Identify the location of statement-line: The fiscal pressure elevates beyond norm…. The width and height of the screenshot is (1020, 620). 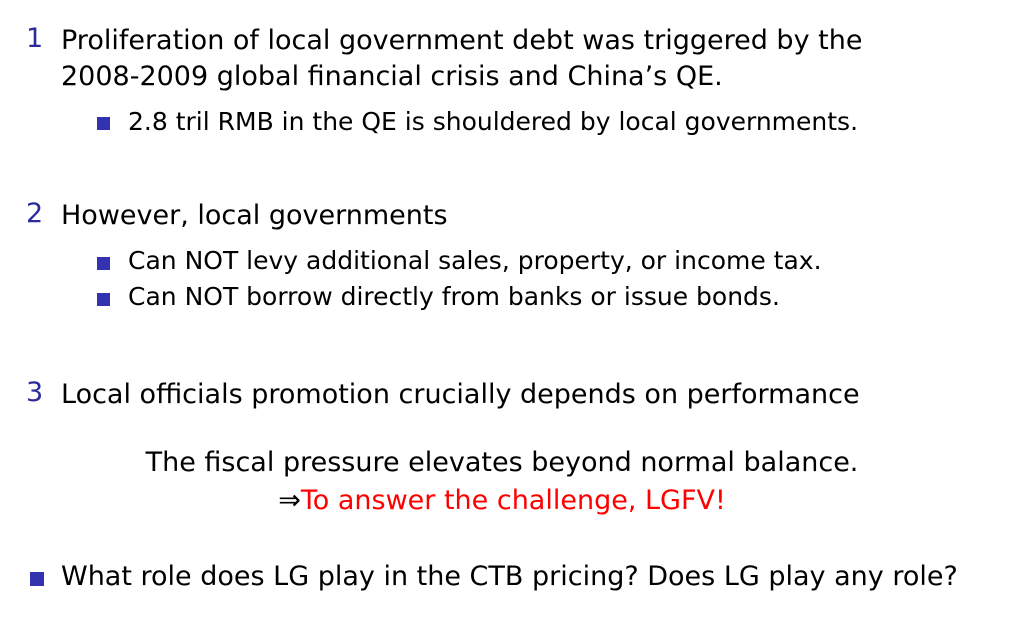
(502, 462).